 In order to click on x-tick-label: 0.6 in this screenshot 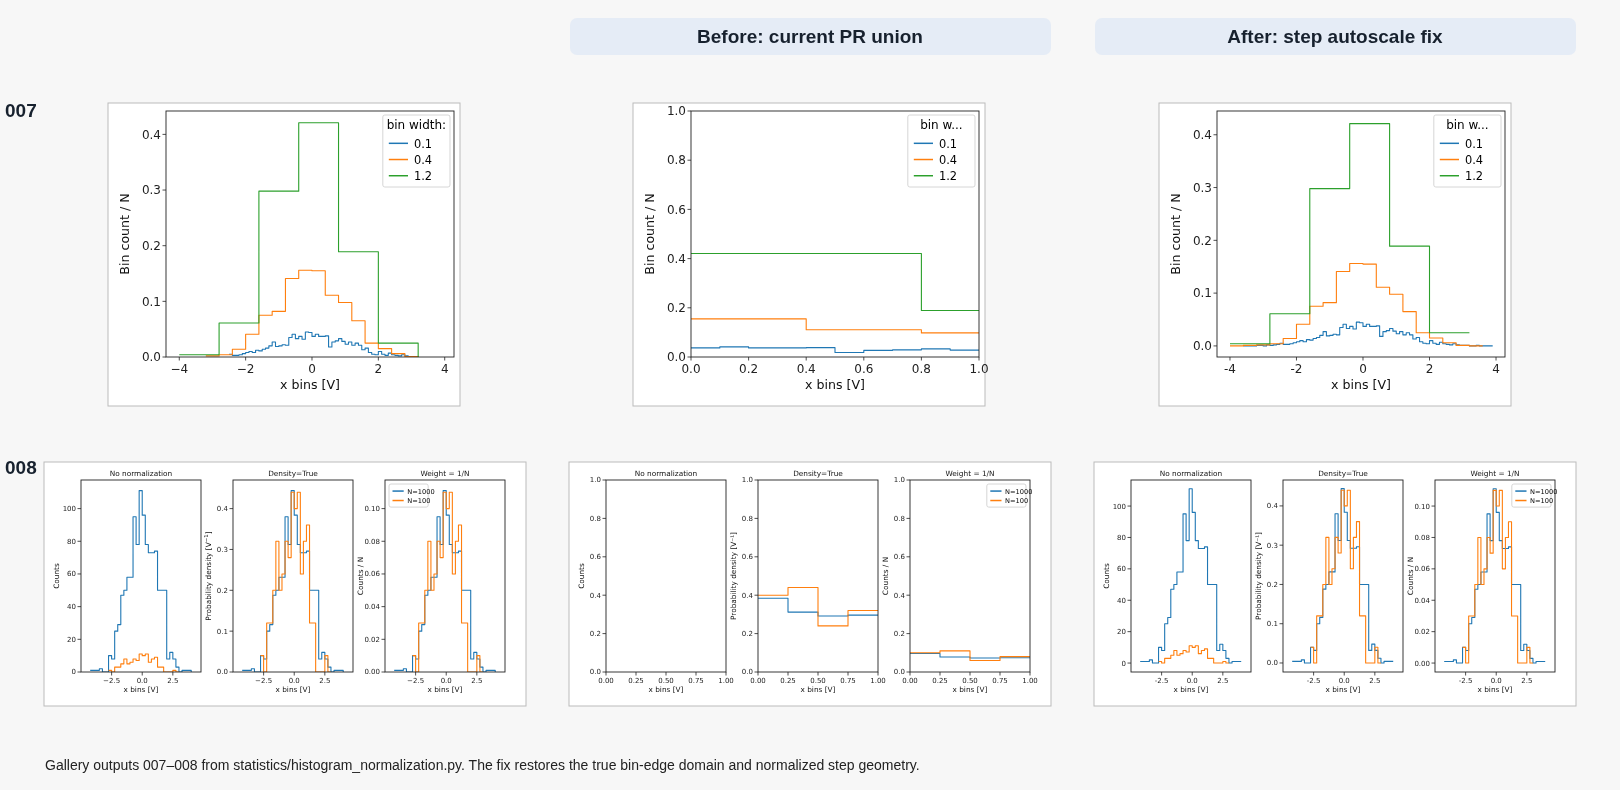, I will do `click(864, 369)`.